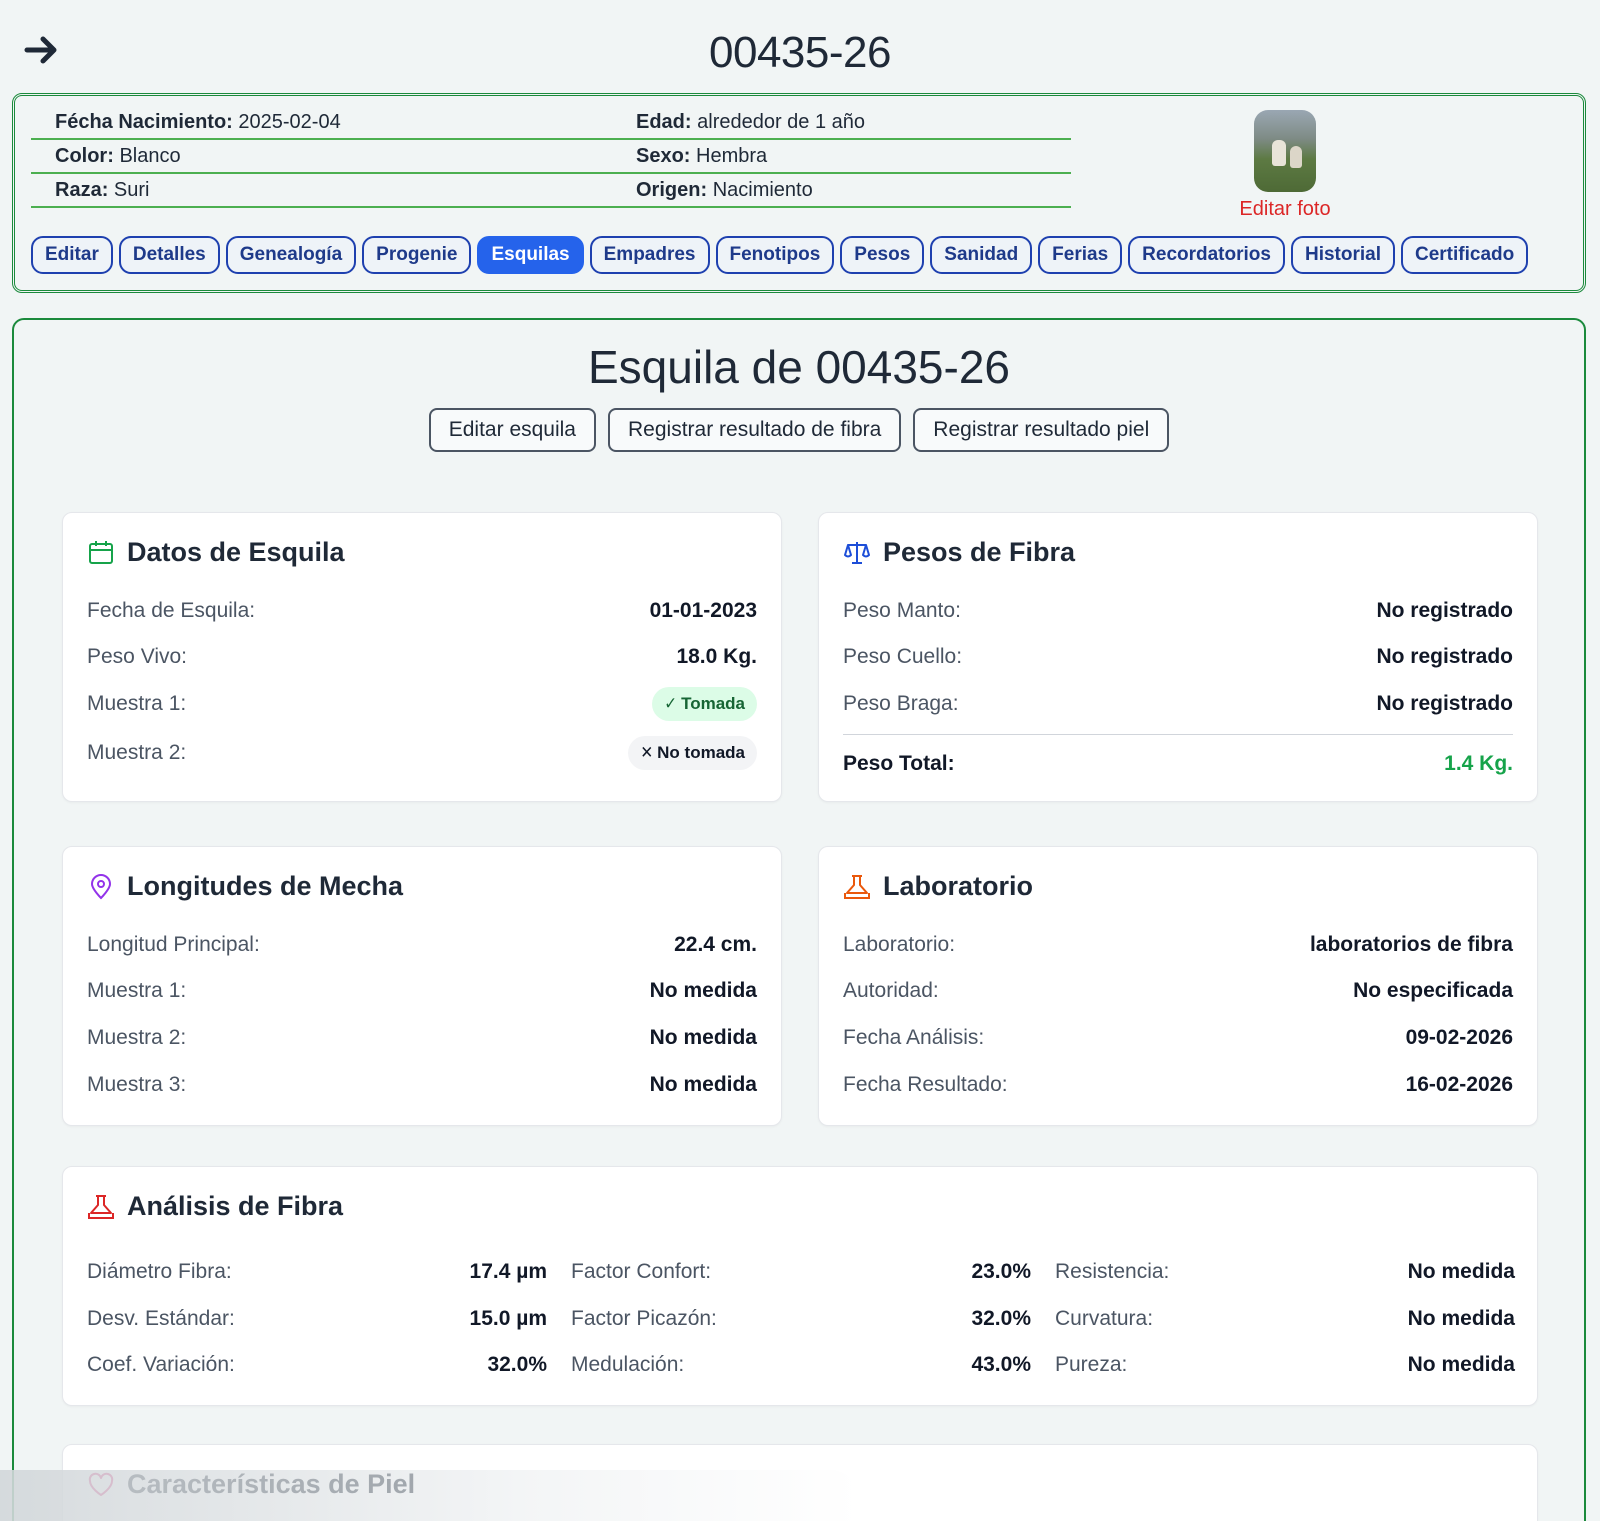 The width and height of the screenshot is (1600, 1521). What do you see at coordinates (1342, 255) in the screenshot?
I see `tab-historial: Historial` at bounding box center [1342, 255].